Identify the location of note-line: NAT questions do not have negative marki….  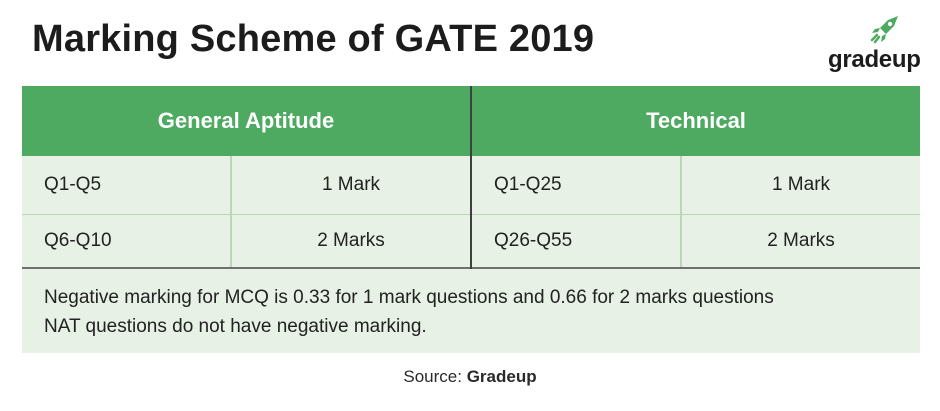
(235, 326).